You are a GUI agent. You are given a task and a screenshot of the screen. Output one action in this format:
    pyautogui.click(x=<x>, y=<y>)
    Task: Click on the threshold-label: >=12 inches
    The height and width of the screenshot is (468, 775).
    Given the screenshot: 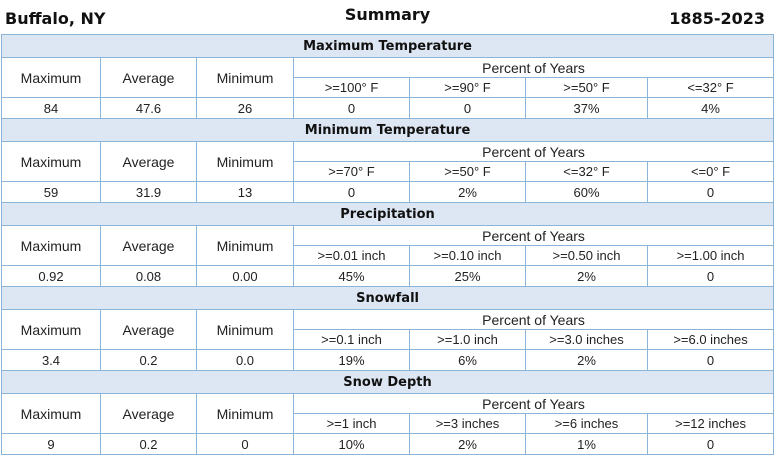 What is the action you would take?
    pyautogui.click(x=710, y=423)
    